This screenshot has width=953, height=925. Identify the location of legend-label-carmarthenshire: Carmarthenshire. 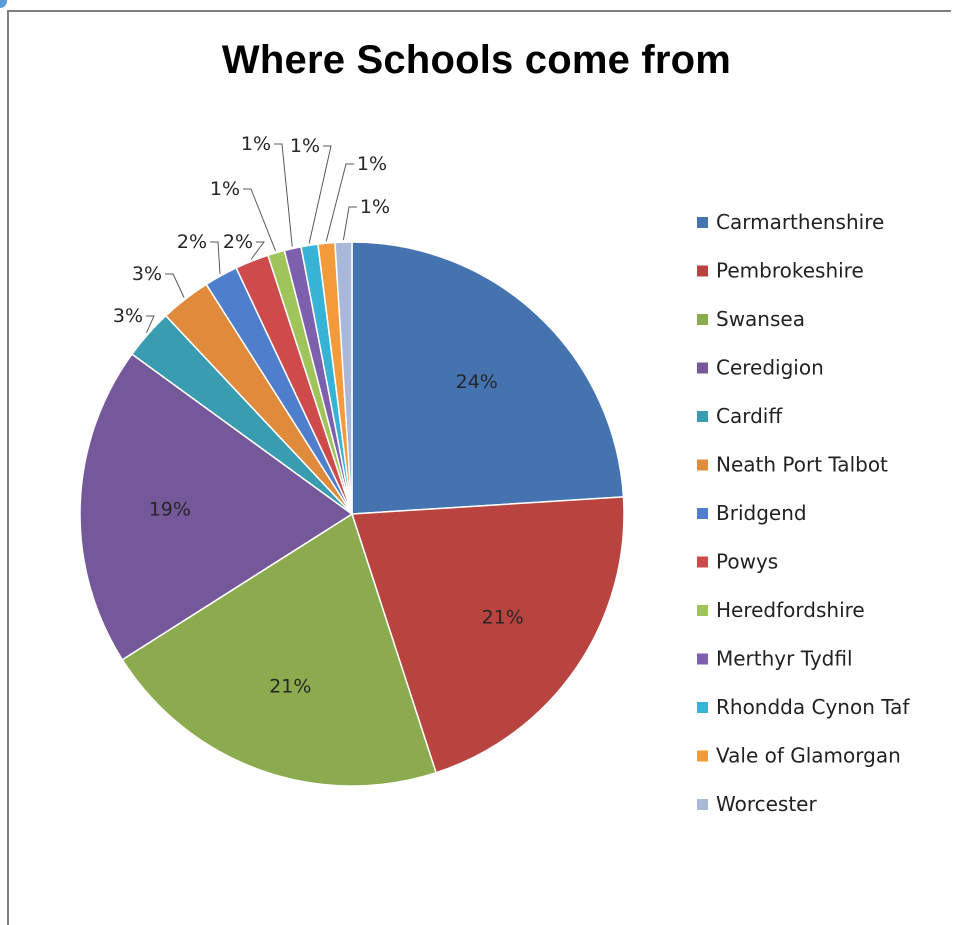
(800, 222).